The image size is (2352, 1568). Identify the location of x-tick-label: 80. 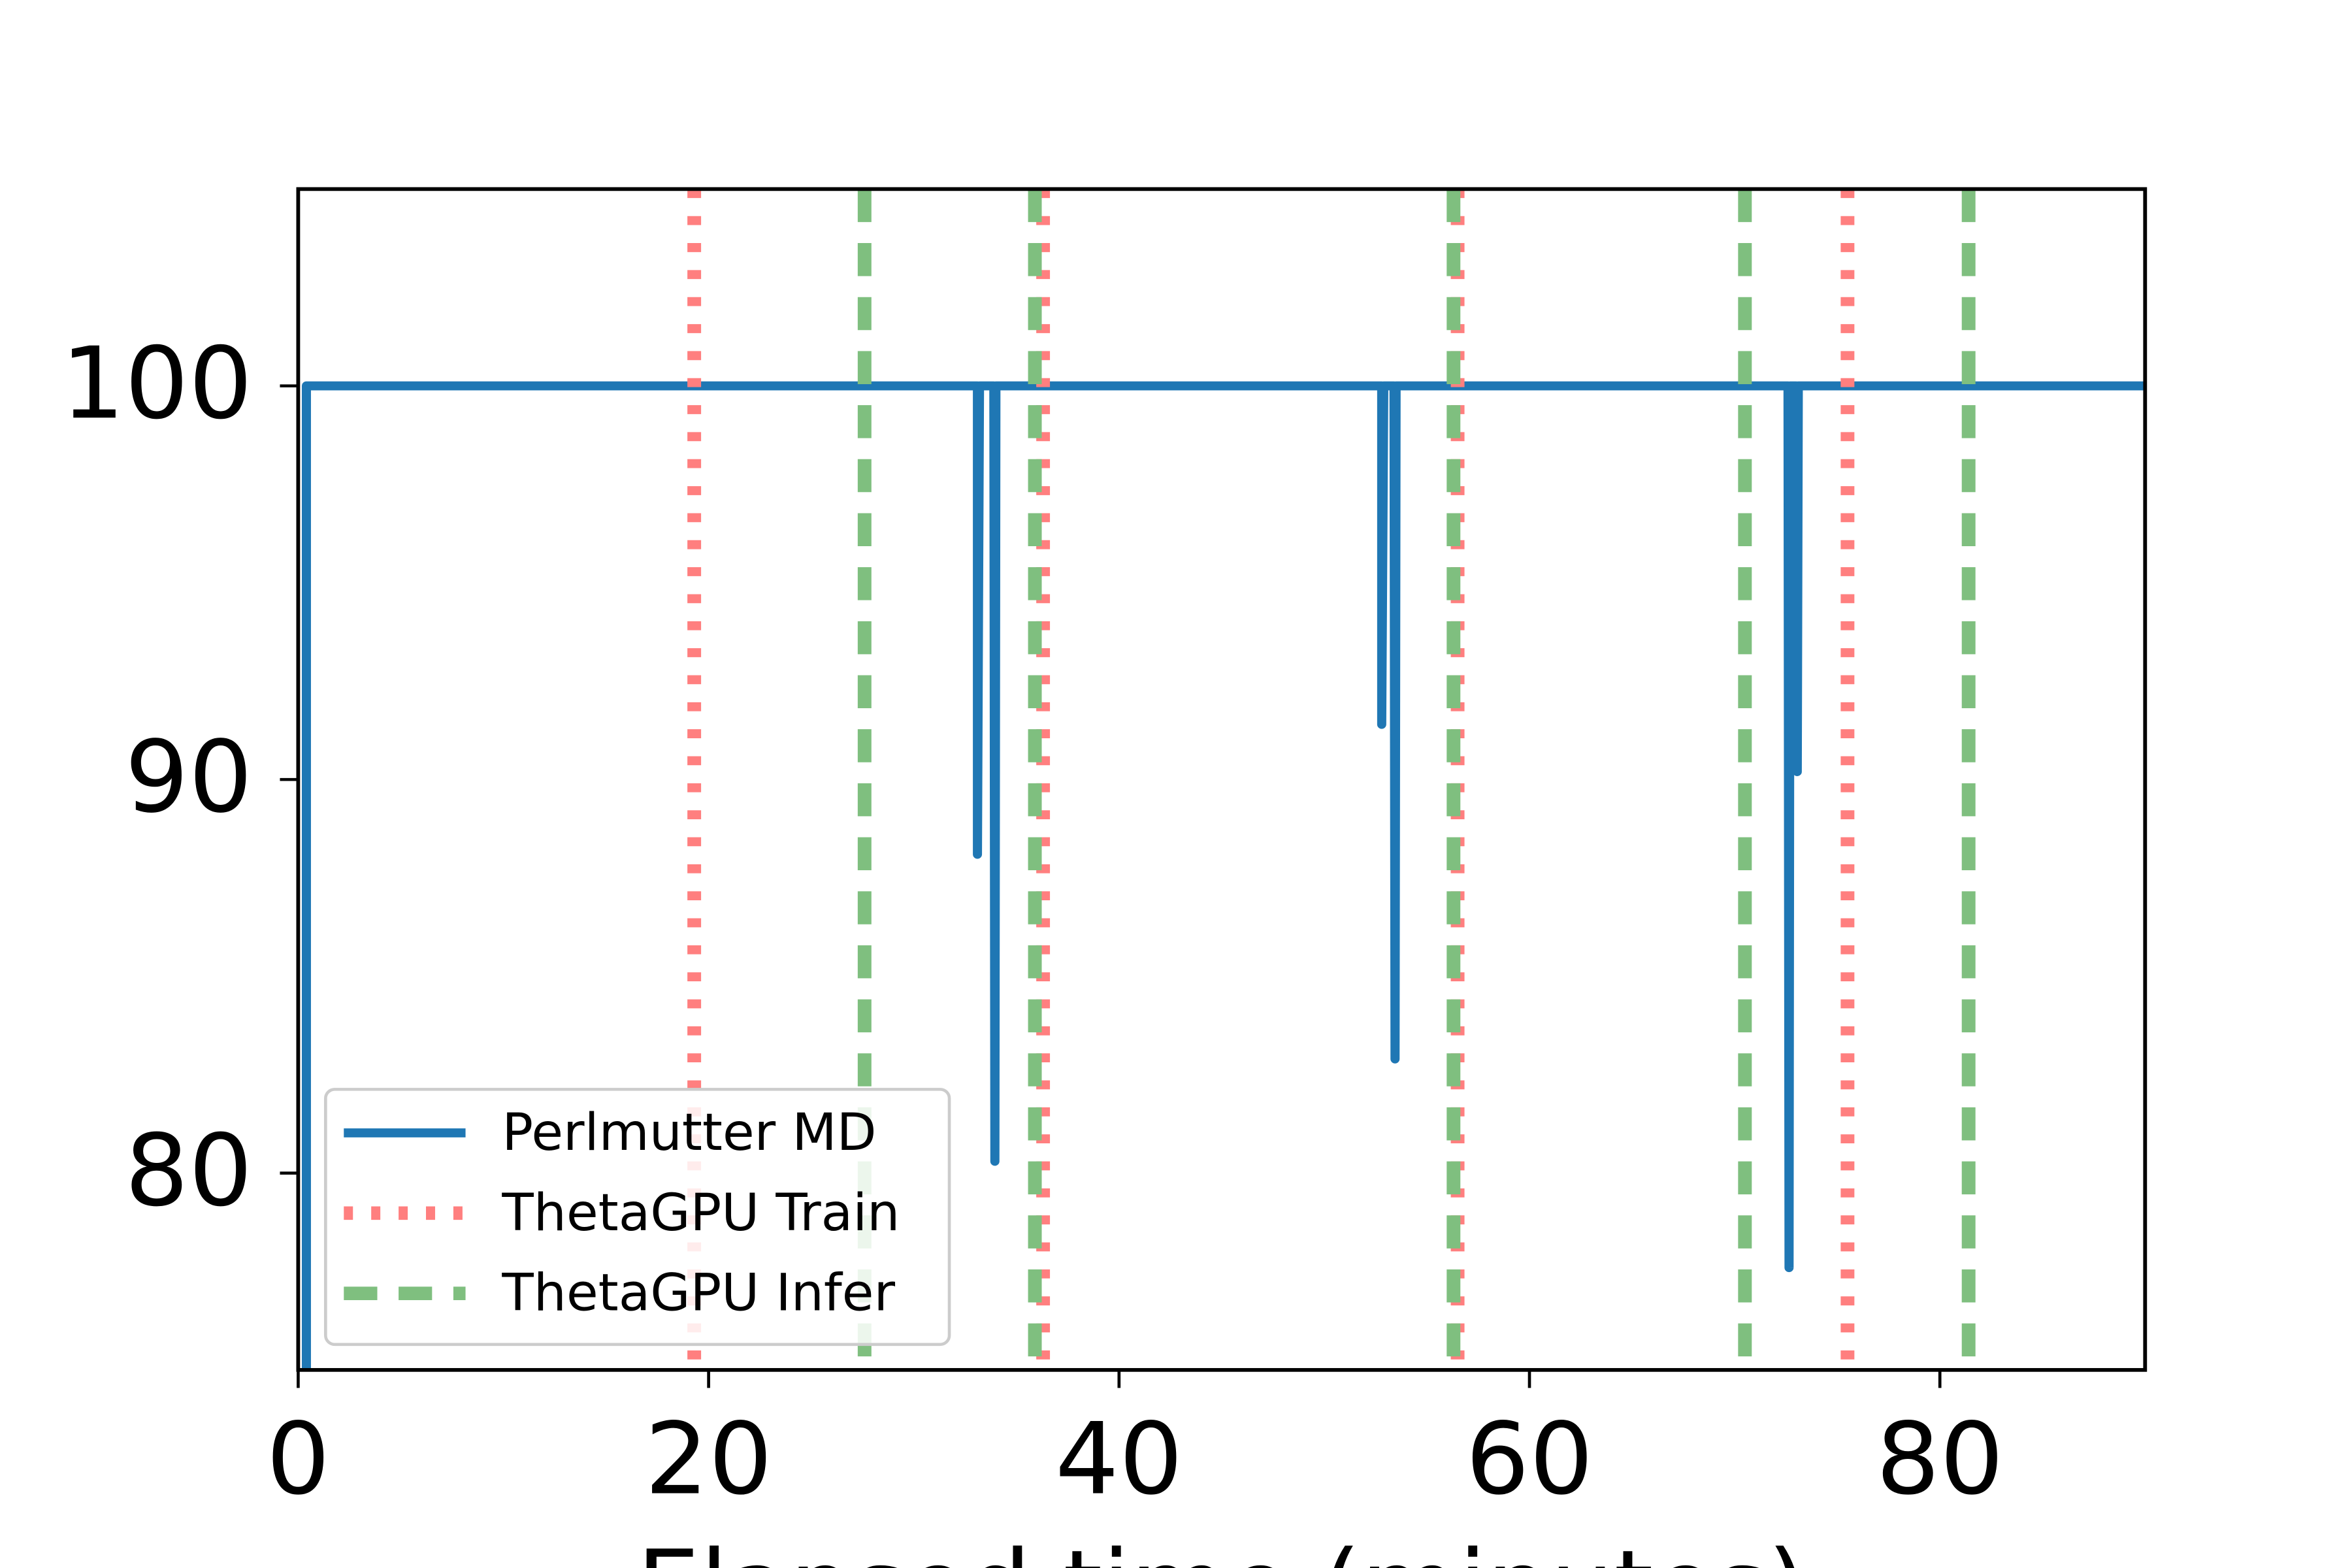
(1940, 1459).